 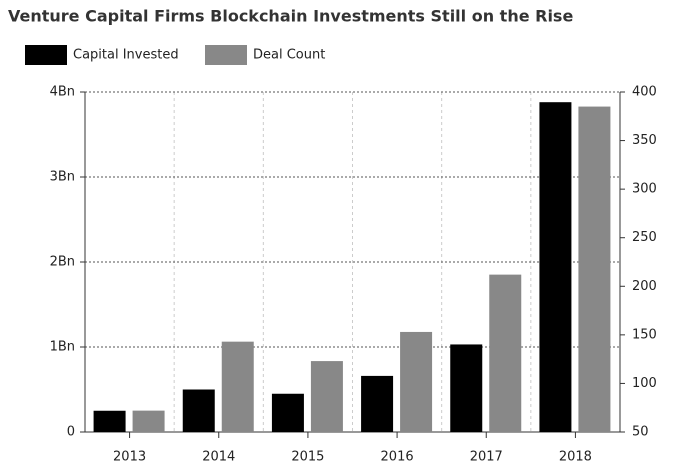 I want to click on y2-tick-label: 300, so click(x=644, y=189).